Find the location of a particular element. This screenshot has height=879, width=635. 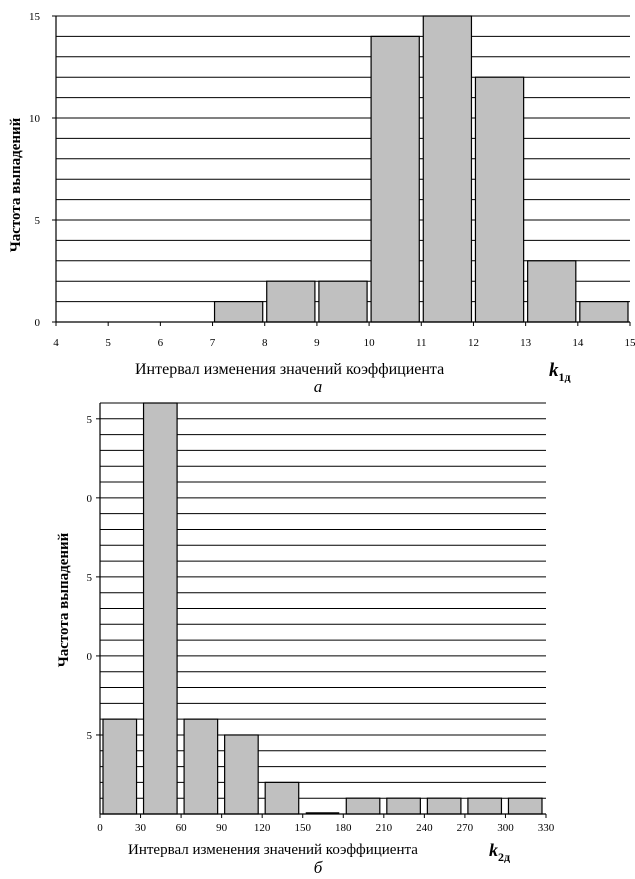

chart-a-x-axis-label: Интервал изменения значений коэффициента is located at coordinates (289, 369).